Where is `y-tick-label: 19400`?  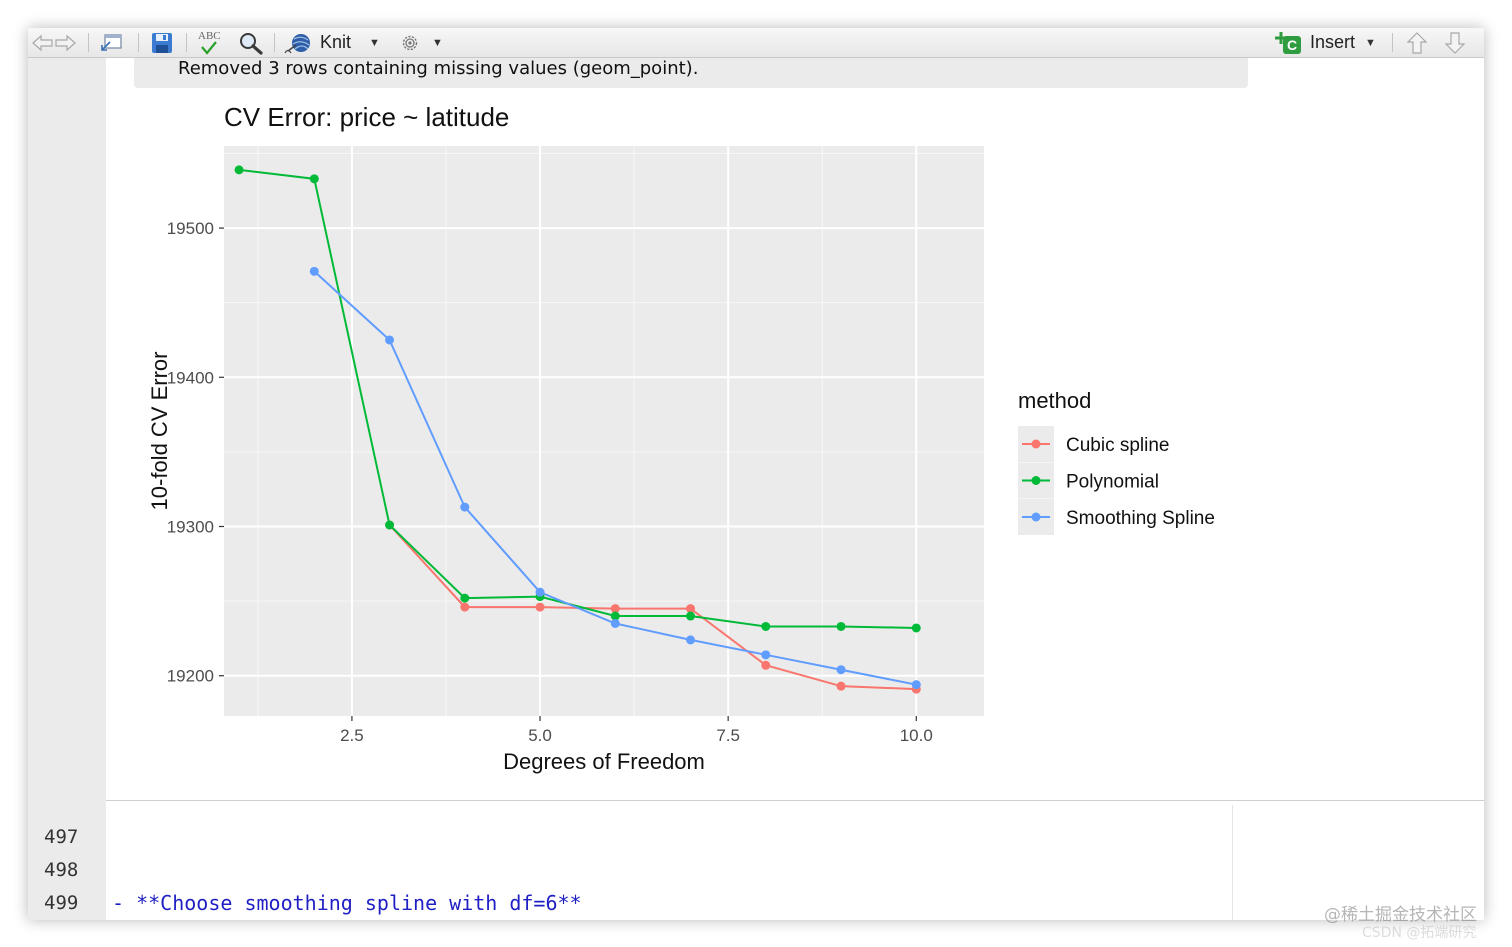
y-tick-label: 19400 is located at coordinates (190, 377).